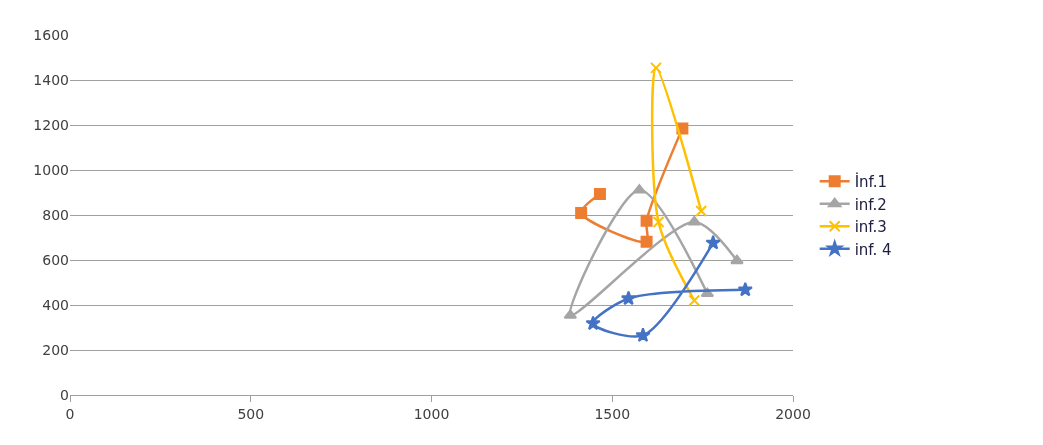 Image resolution: width=1043 pixels, height=445 pixels. Describe the element at coordinates (793, 413) in the screenshot. I see `x-tick-label: 2000` at that location.